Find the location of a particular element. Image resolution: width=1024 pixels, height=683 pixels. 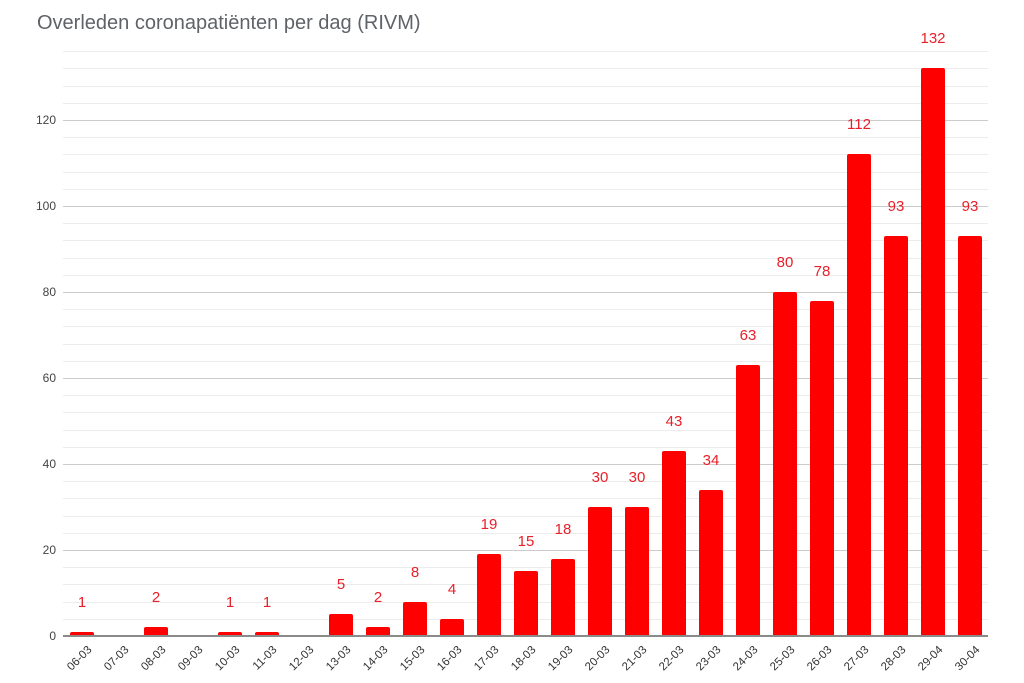

x-tick-label: 26-03 is located at coordinates (820, 659).